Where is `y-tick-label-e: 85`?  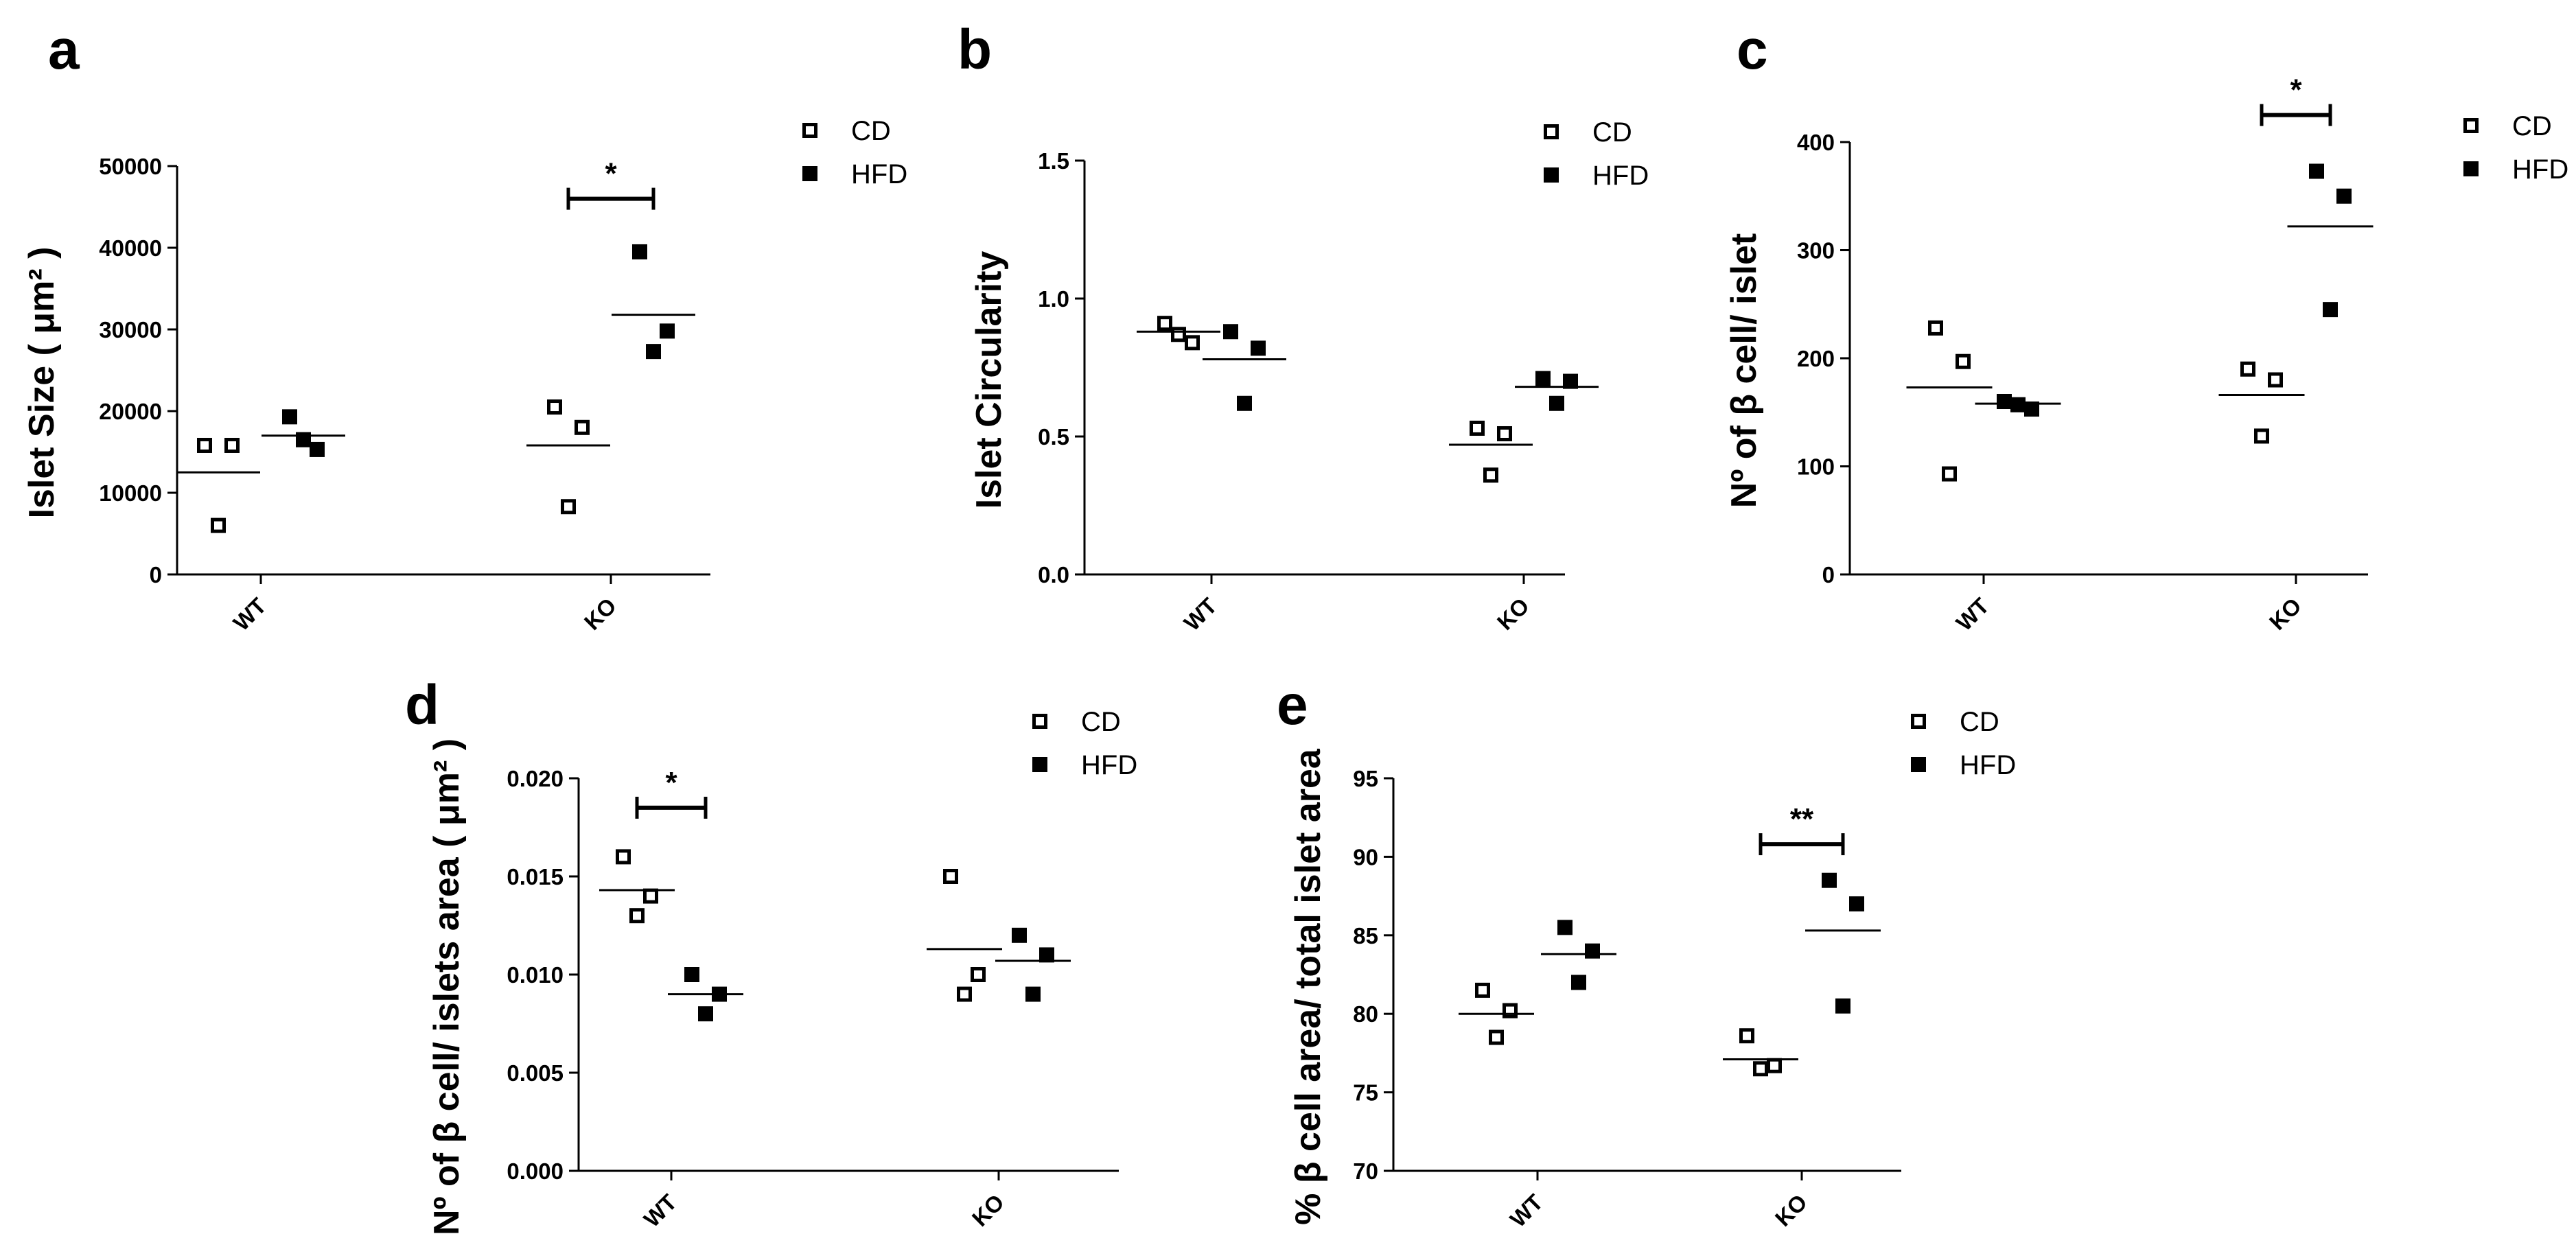
y-tick-label-e: 85 is located at coordinates (1365, 935).